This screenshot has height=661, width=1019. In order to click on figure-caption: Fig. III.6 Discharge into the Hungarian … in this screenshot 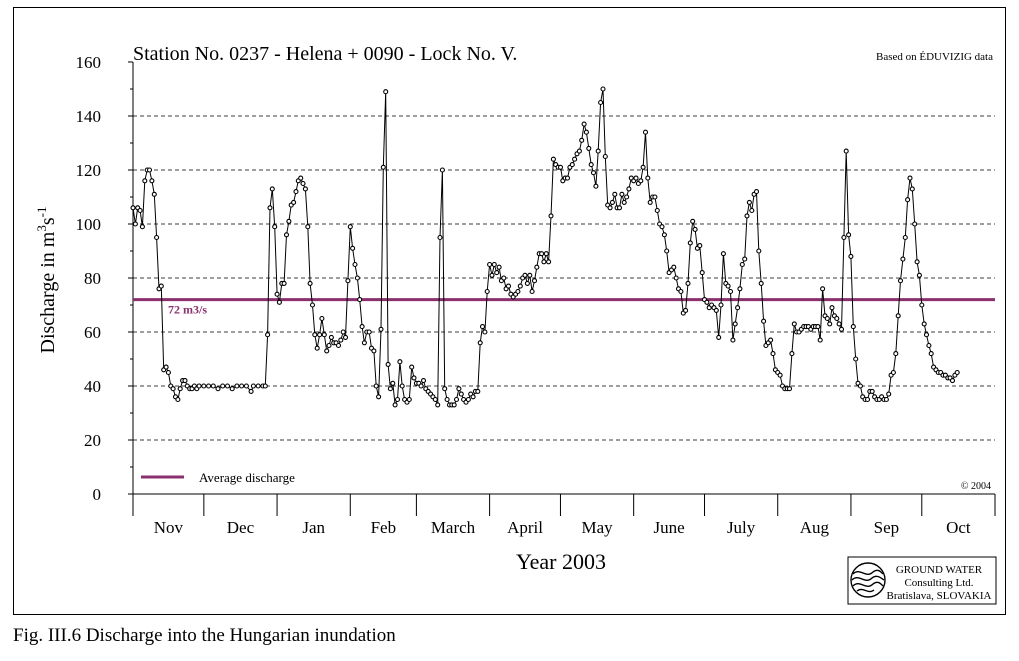, I will do `click(204, 635)`.